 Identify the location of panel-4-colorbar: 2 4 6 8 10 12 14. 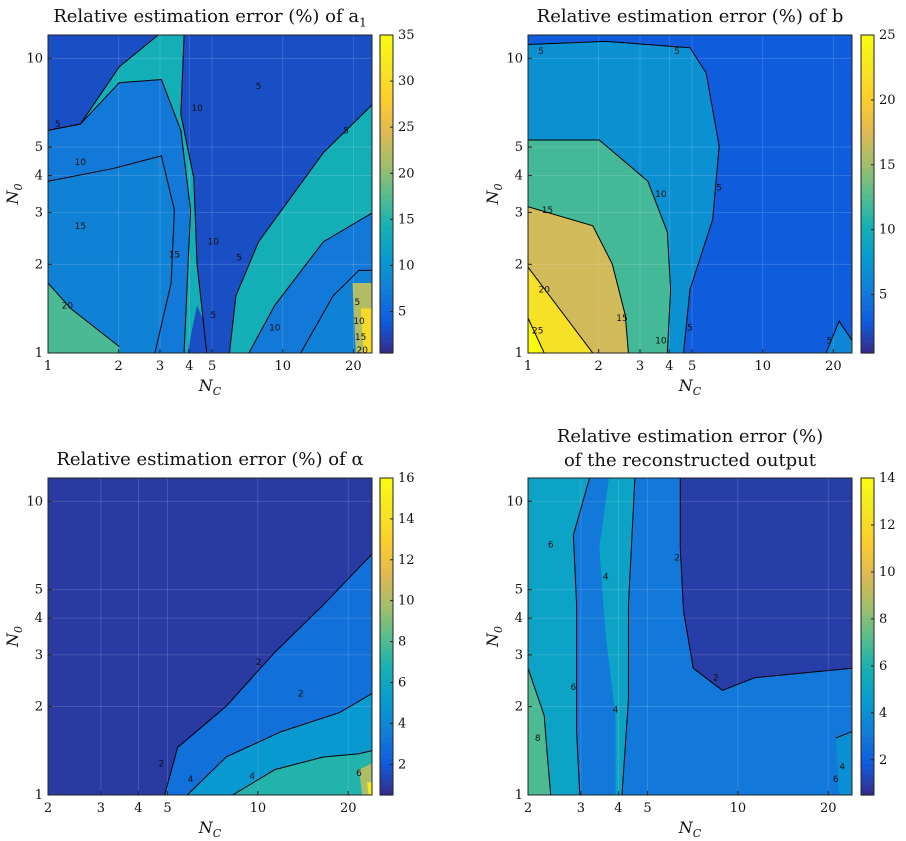
(878, 633).